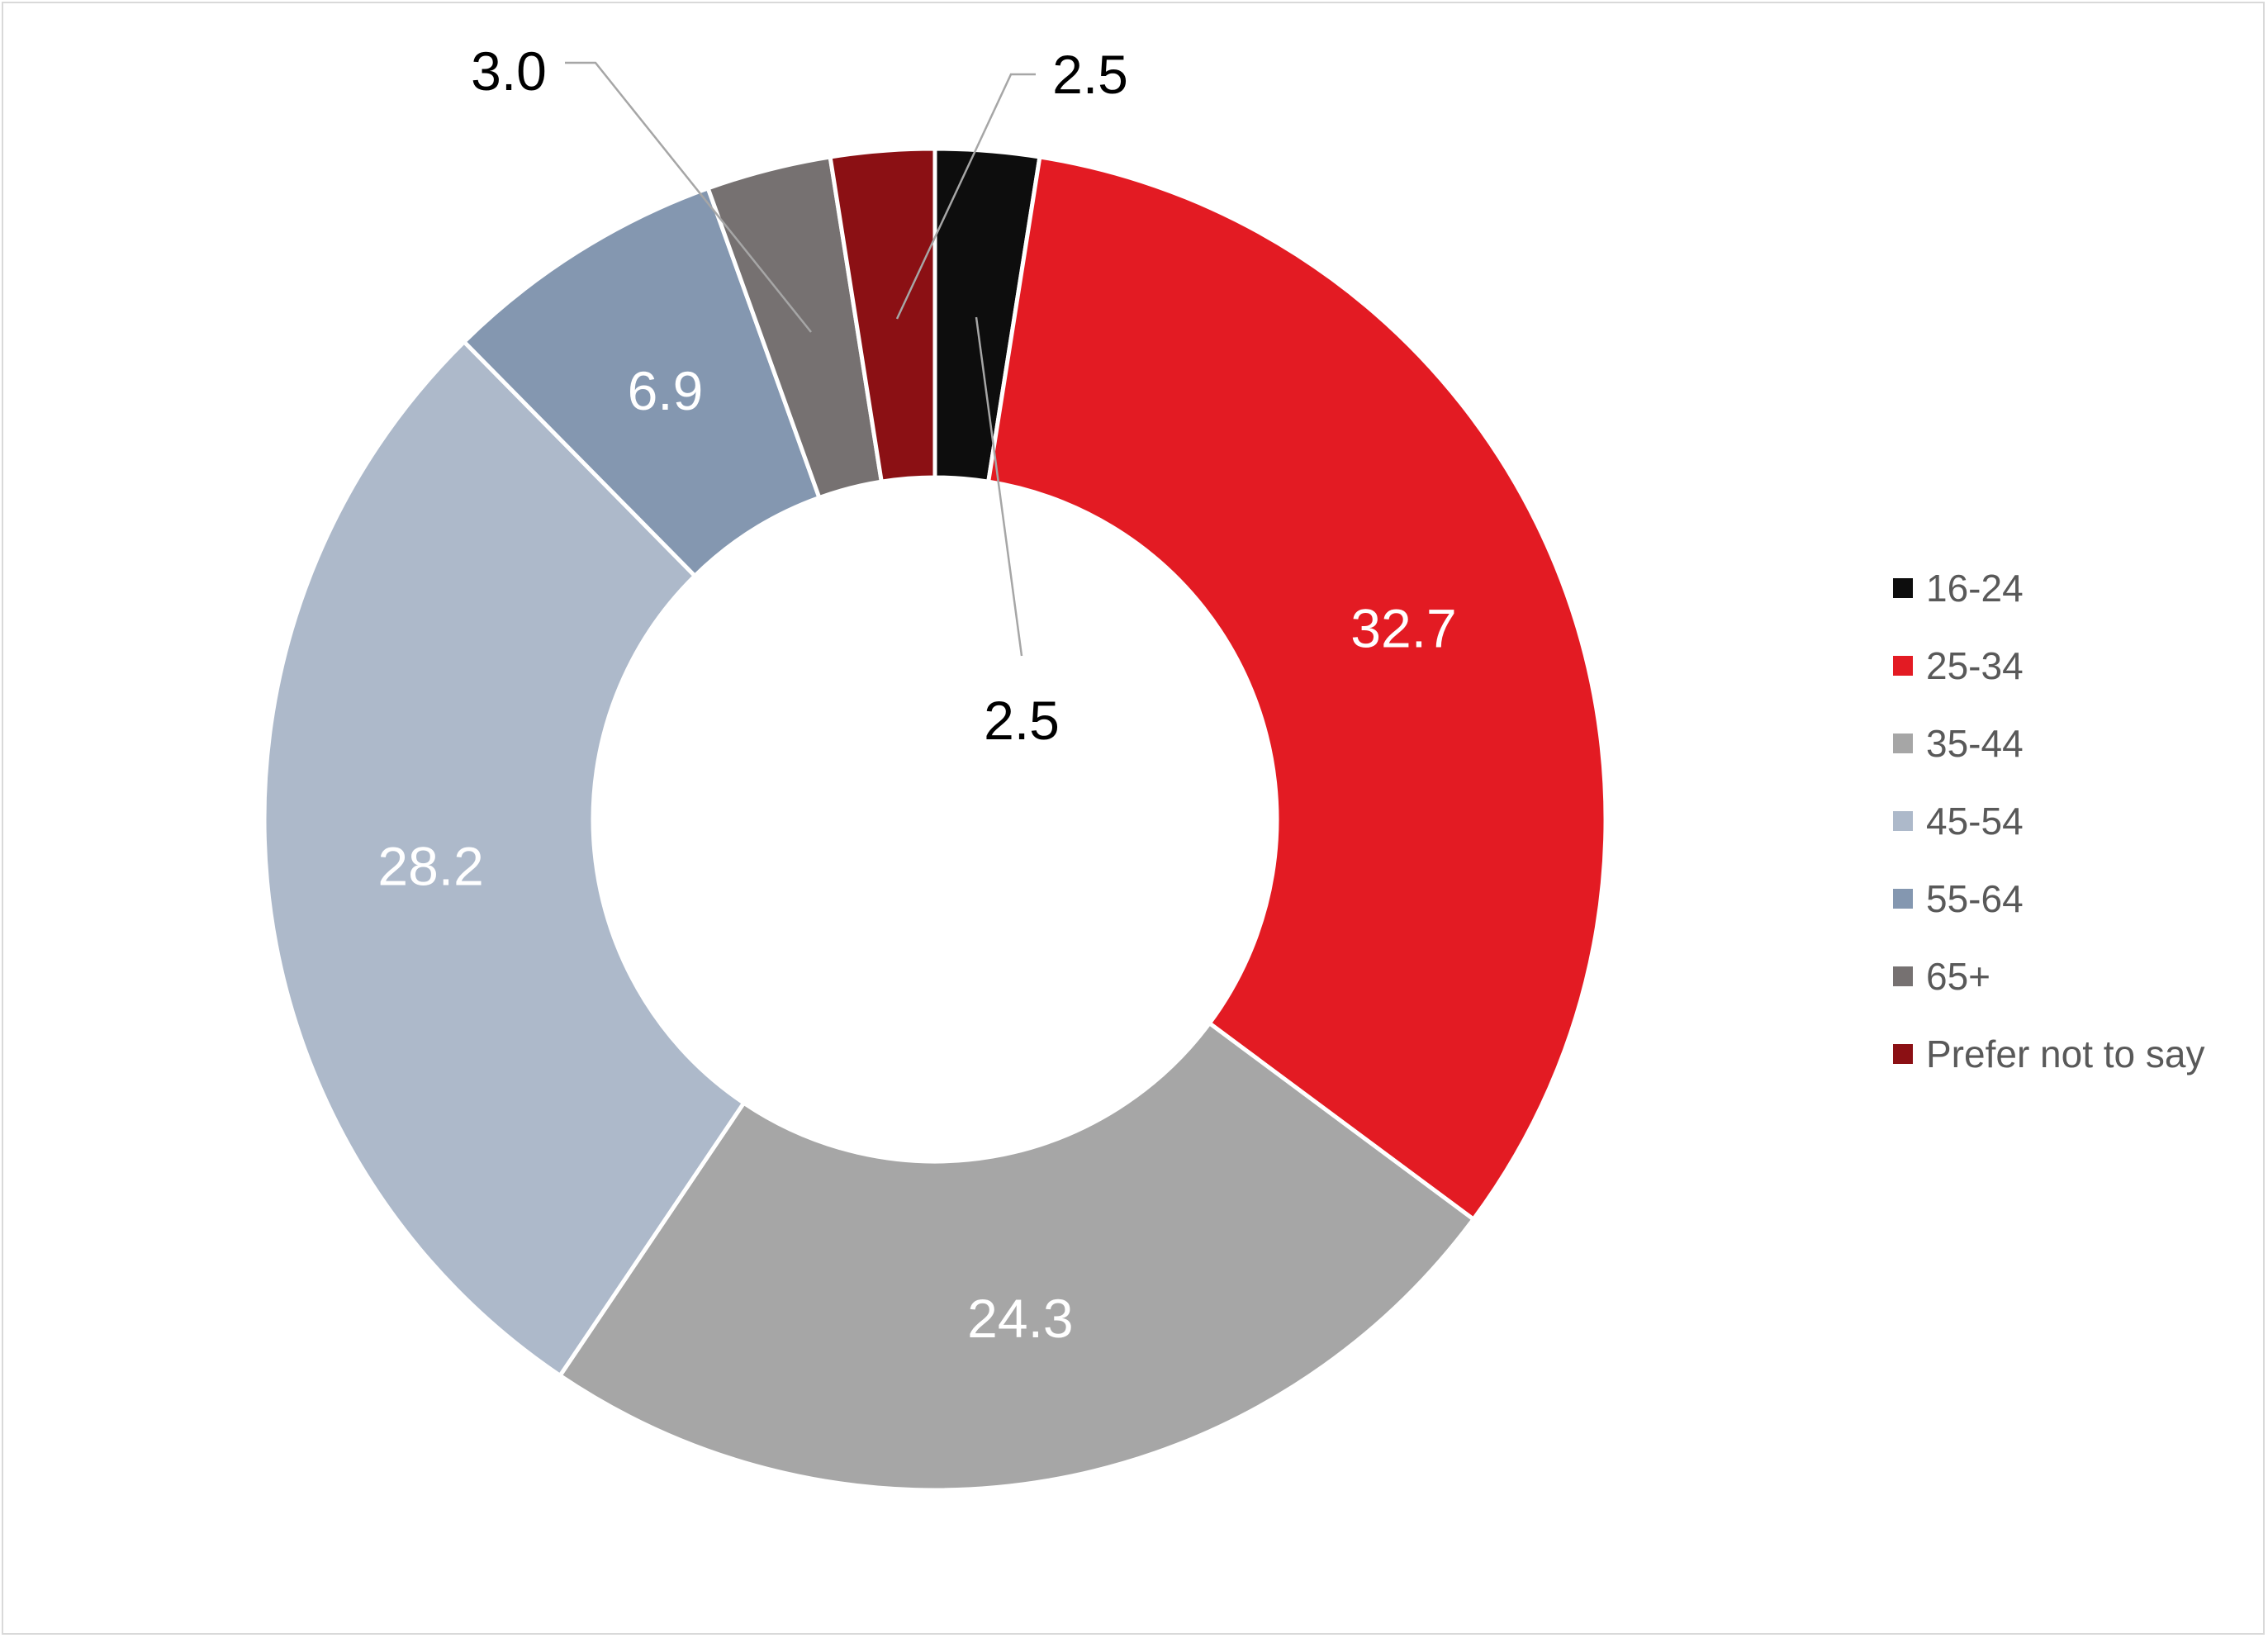 Image resolution: width=2268 pixels, height=1638 pixels. Describe the element at coordinates (1975, 588) in the screenshot. I see `legend-label: 16-24` at that location.